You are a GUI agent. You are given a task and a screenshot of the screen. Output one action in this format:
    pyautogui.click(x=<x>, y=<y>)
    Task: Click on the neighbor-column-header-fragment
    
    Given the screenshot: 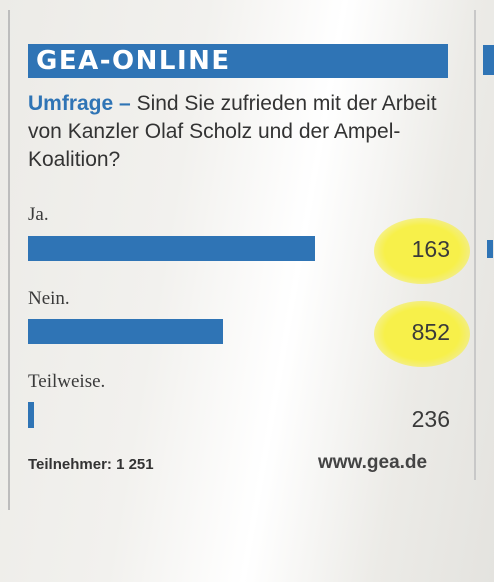 What is the action you would take?
    pyautogui.click(x=488, y=60)
    